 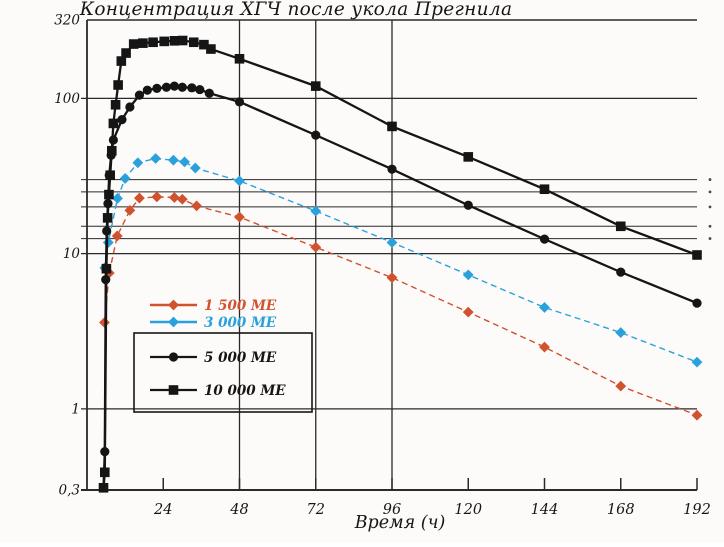 I want to click on x-tick-label: 120, so click(x=468, y=510).